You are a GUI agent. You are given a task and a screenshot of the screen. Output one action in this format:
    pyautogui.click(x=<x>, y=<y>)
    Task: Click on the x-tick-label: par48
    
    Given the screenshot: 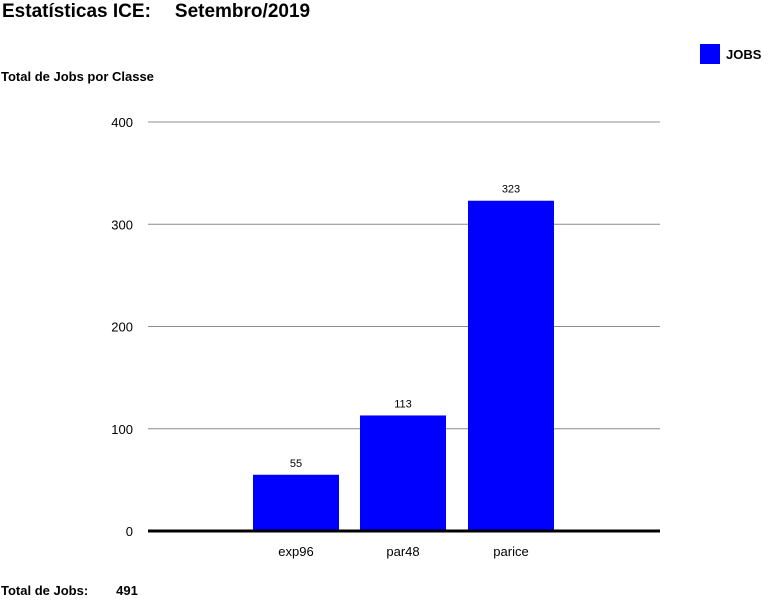 What is the action you would take?
    pyautogui.click(x=402, y=551)
    